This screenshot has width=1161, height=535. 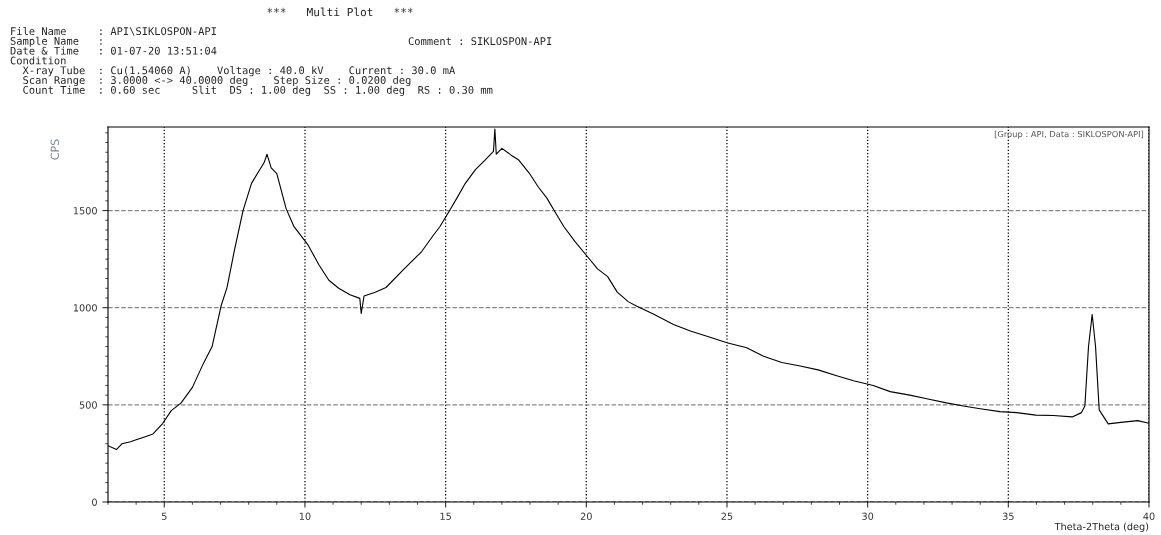 What do you see at coordinates (94, 502) in the screenshot?
I see `y-tick-label: 0` at bounding box center [94, 502].